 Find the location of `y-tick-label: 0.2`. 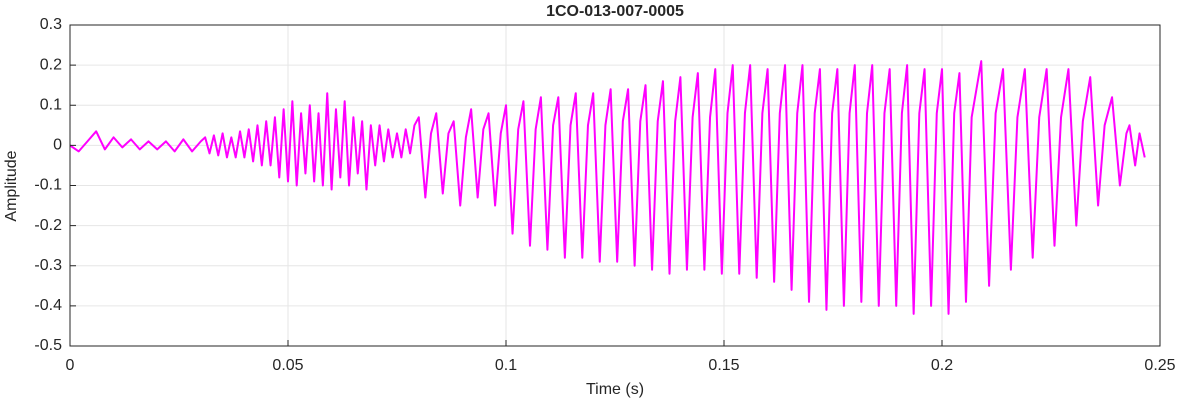

y-tick-label: 0.2 is located at coordinates (51, 64).